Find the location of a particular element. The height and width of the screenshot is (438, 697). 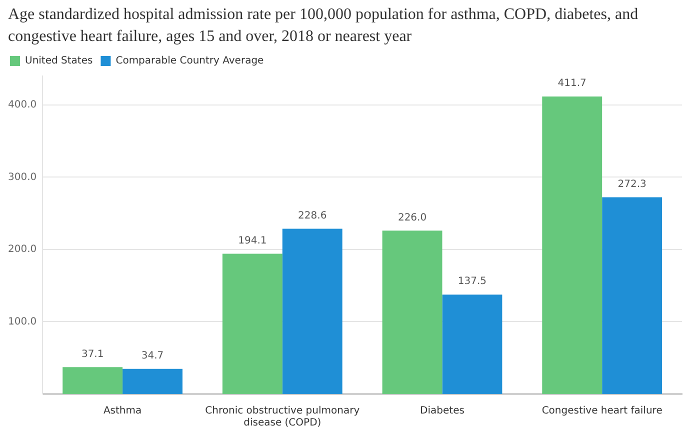

data-label: 37.1 is located at coordinates (92, 354).